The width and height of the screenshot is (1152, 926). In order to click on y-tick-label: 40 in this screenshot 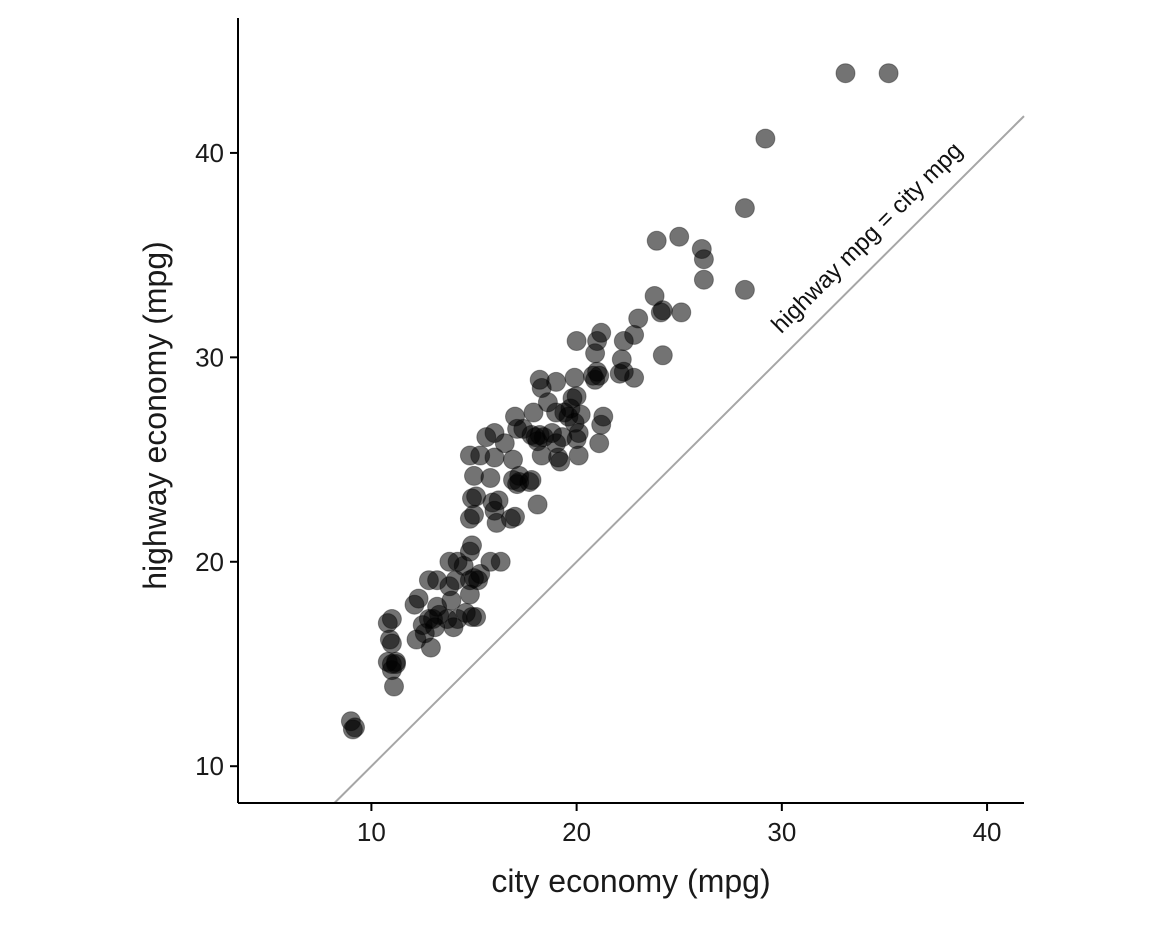, I will do `click(209, 153)`.